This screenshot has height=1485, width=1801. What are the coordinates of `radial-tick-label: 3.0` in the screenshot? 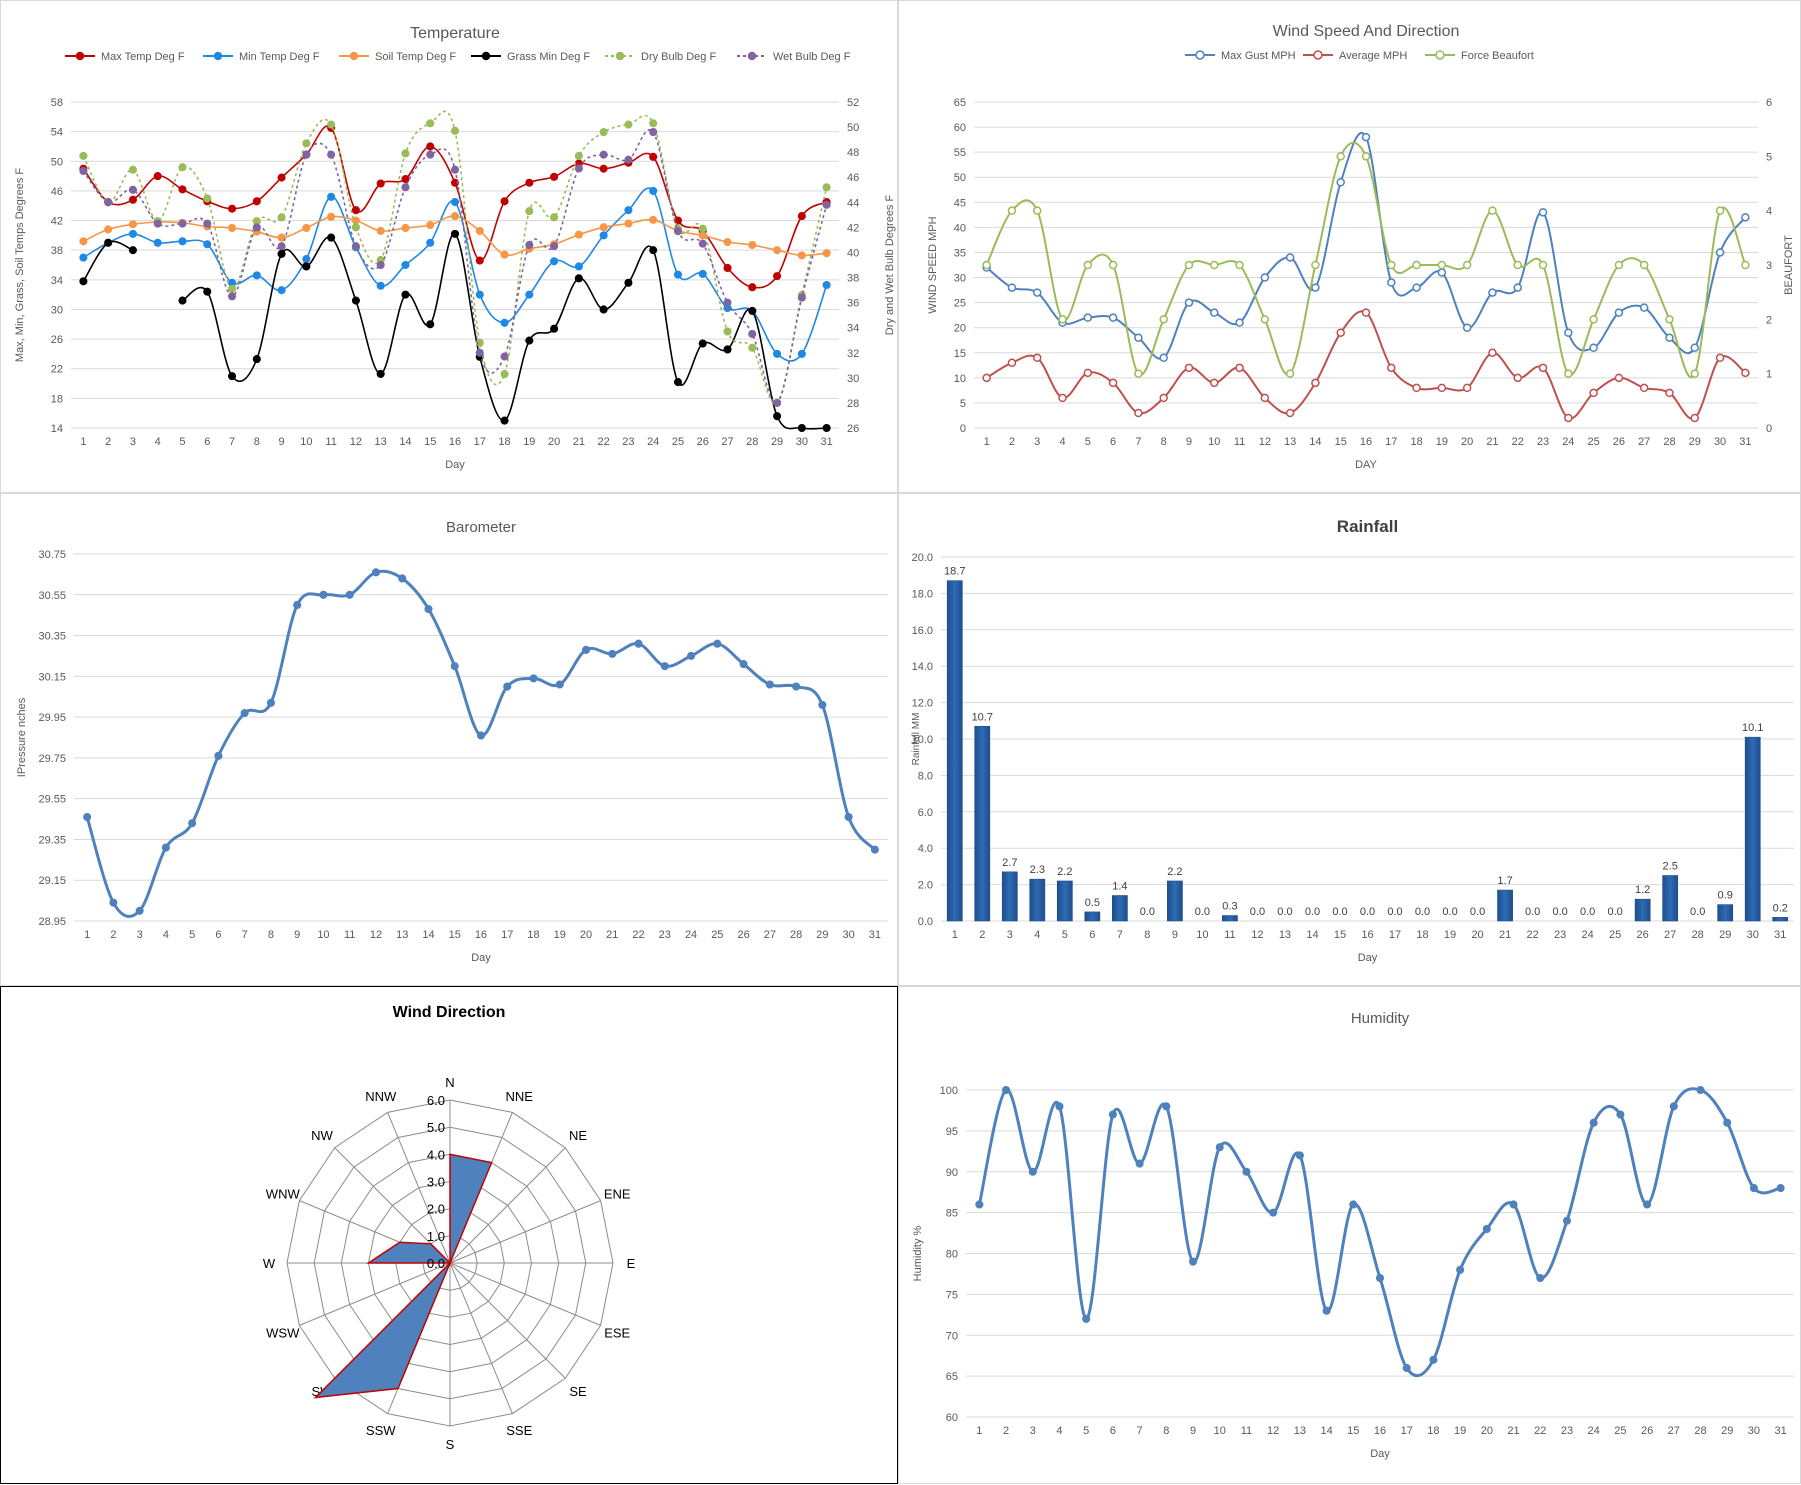 It's located at (436, 1182).